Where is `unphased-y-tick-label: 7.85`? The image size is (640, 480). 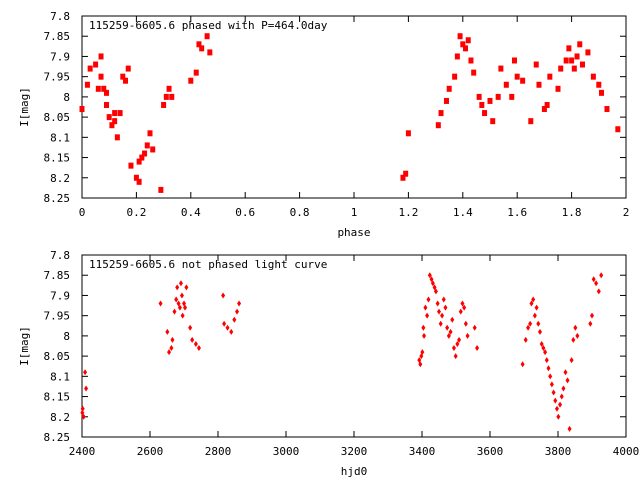 unphased-y-tick-label: 7.85 is located at coordinates (57, 275).